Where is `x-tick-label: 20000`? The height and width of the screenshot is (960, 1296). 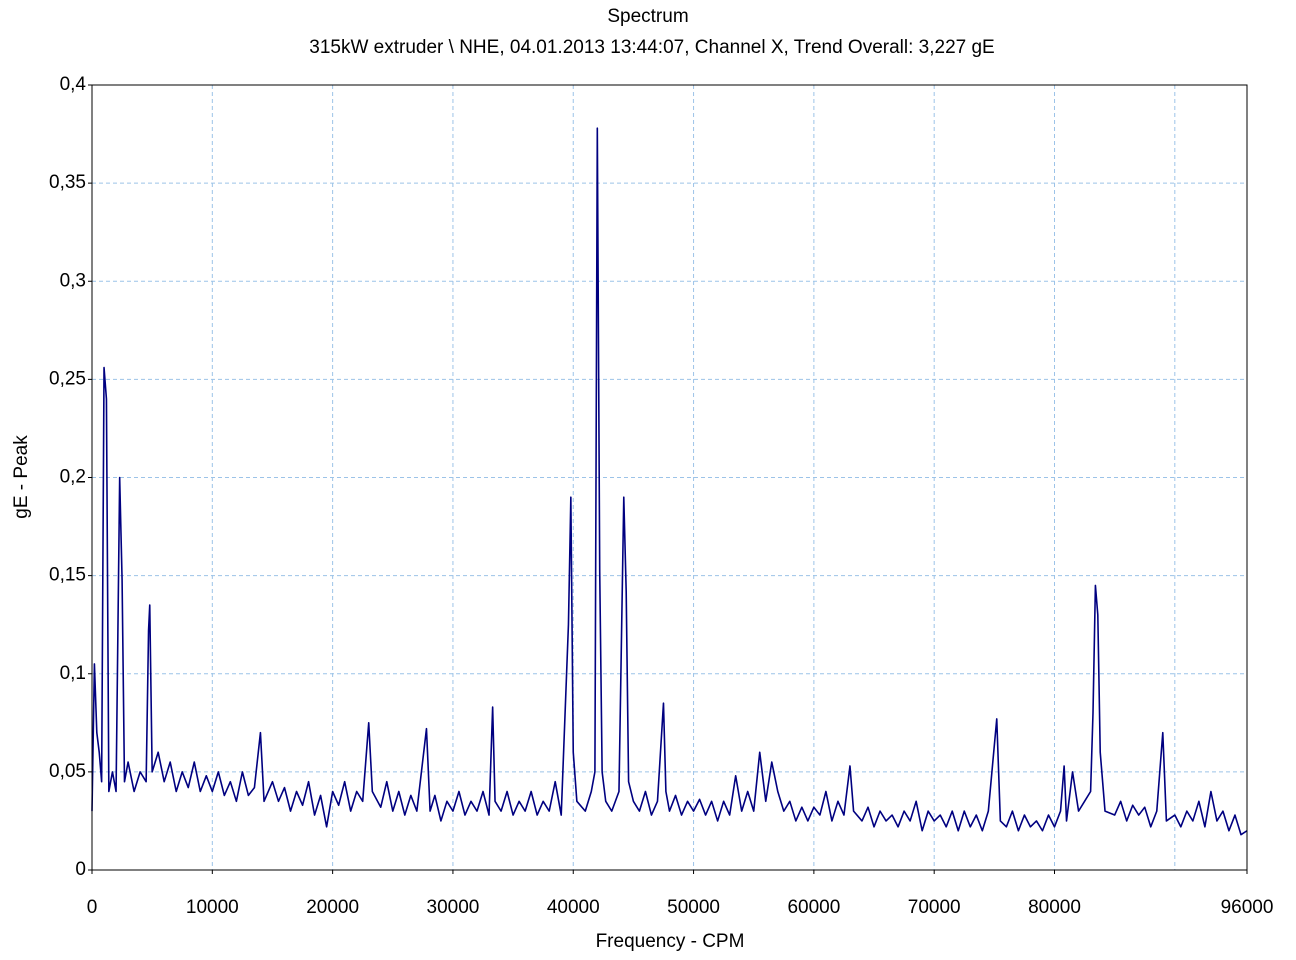 x-tick-label: 20000 is located at coordinates (332, 907).